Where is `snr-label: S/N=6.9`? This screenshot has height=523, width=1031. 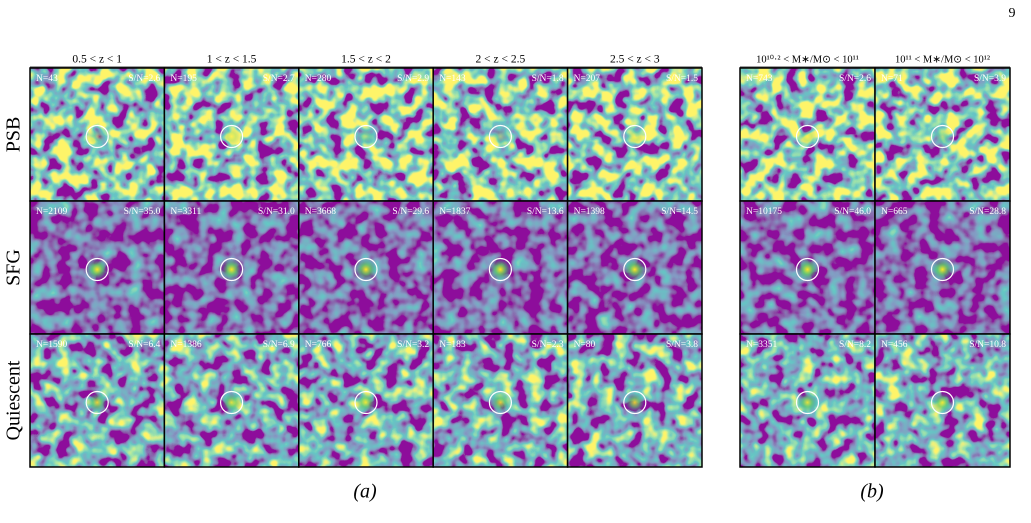
snr-label: S/N=6.9 is located at coordinates (279, 345).